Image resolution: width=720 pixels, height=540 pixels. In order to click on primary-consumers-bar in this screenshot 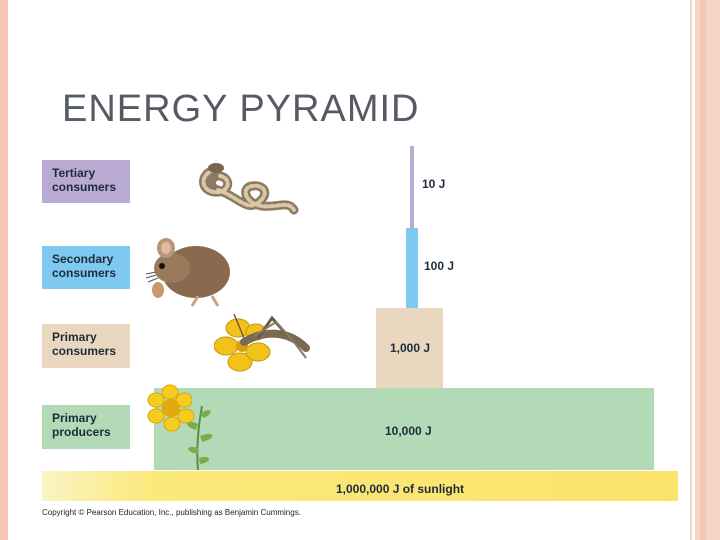, I will do `click(409, 348)`.